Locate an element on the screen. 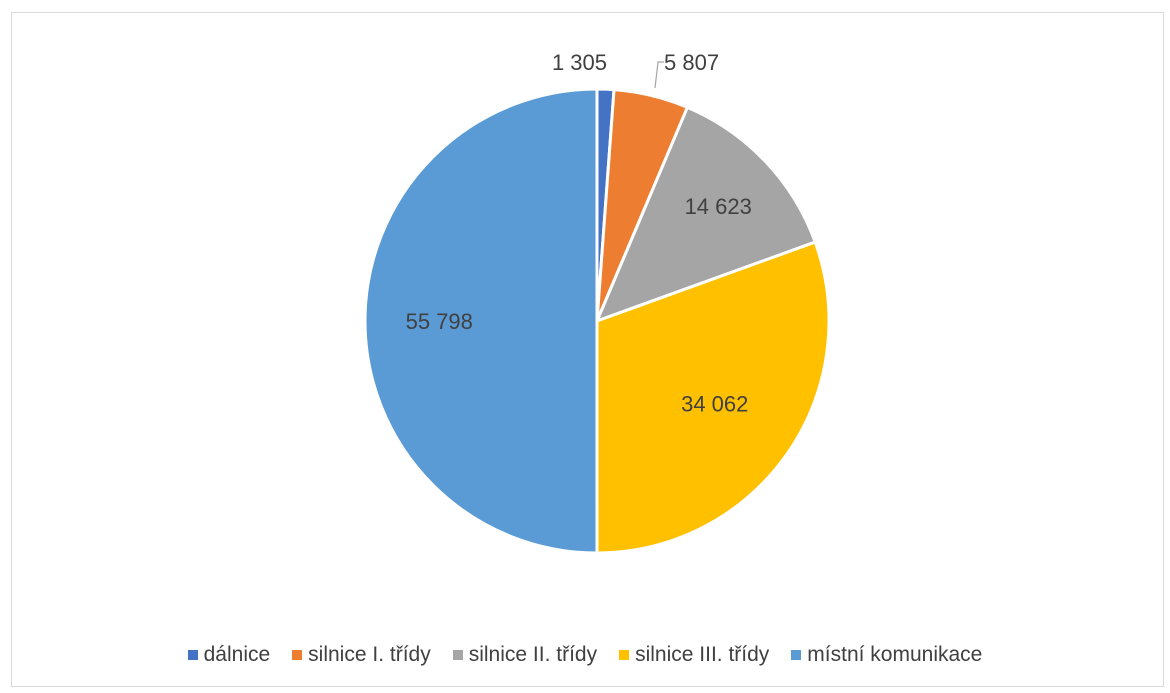  legend-label: silnice III. třídy is located at coordinates (702, 654).